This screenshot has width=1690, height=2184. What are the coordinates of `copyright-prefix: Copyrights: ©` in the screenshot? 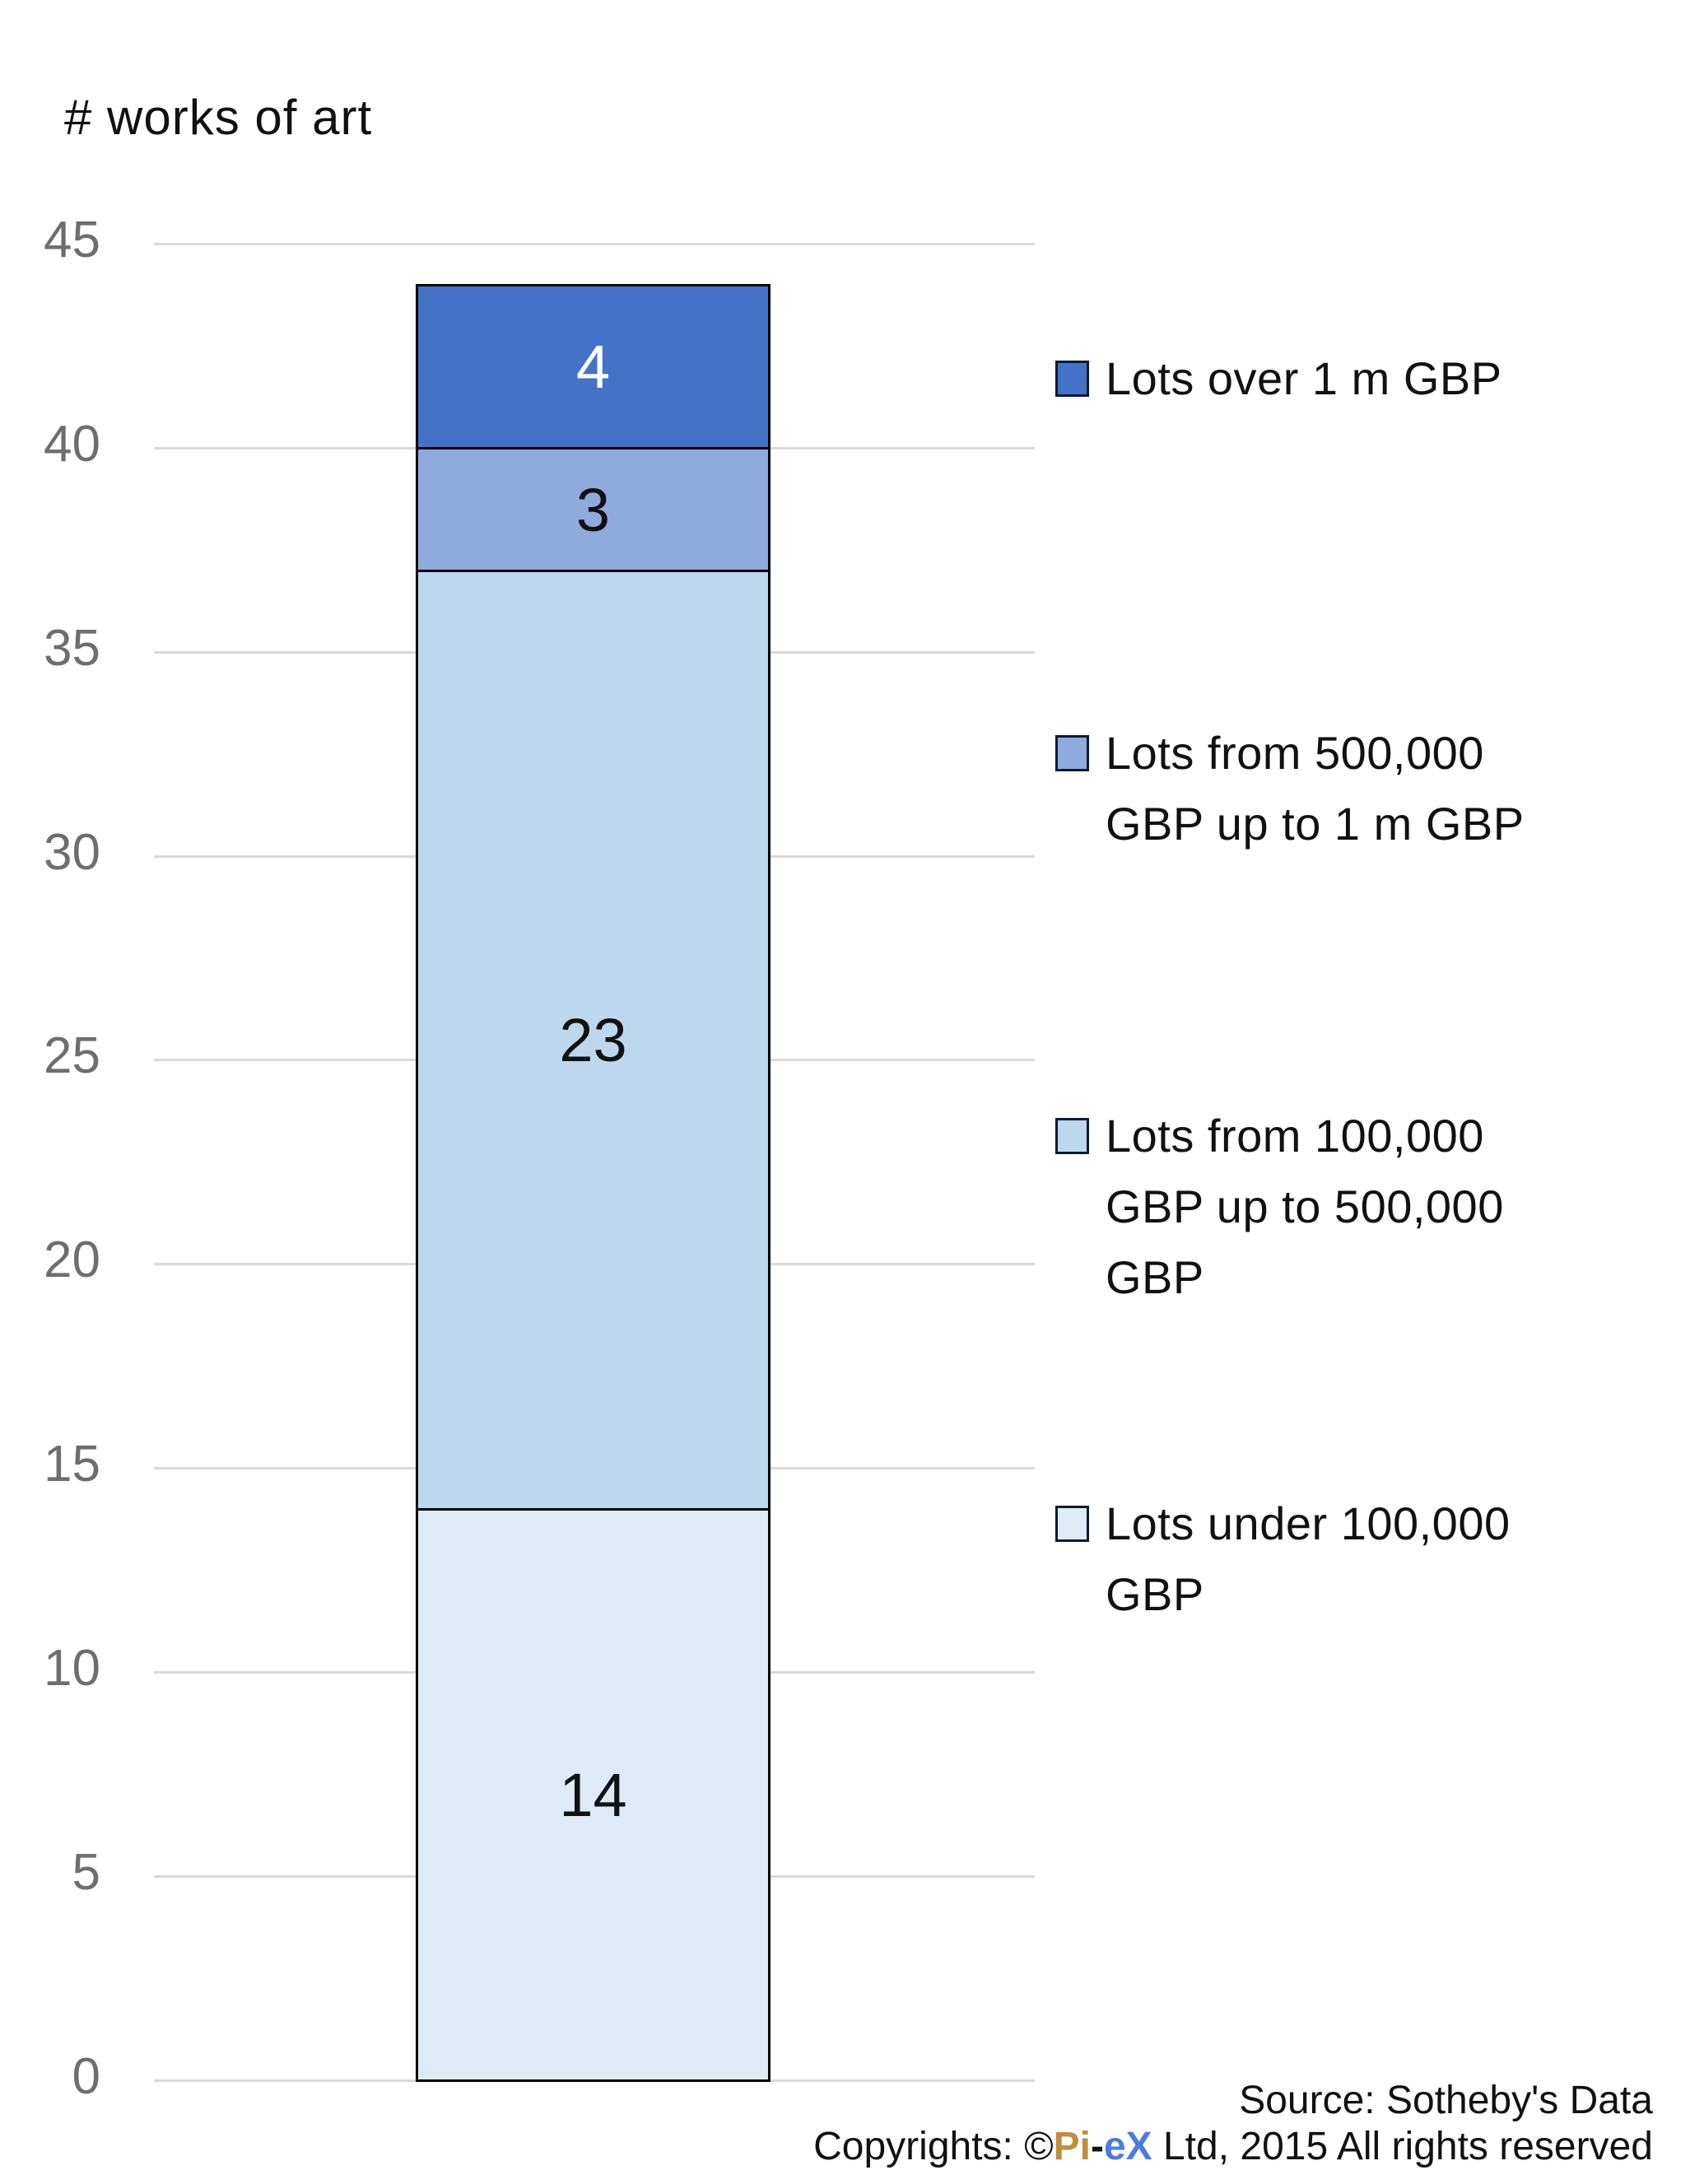 It's located at (933, 2146).